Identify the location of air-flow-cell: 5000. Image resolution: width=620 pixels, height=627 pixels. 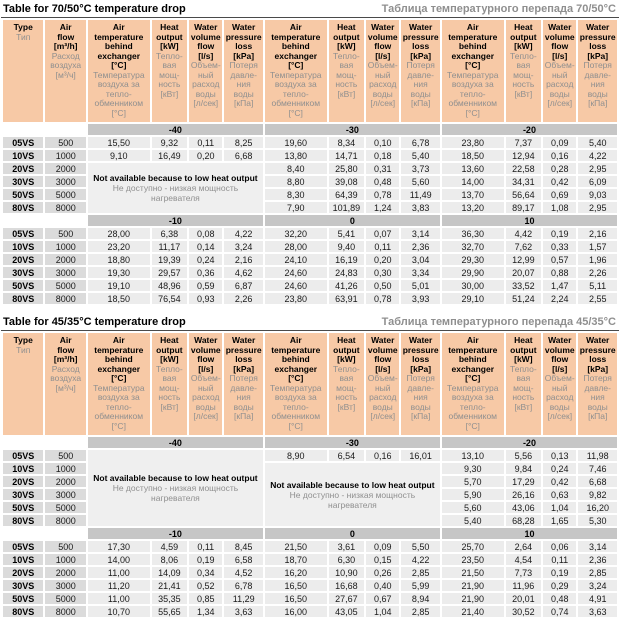
(65, 194).